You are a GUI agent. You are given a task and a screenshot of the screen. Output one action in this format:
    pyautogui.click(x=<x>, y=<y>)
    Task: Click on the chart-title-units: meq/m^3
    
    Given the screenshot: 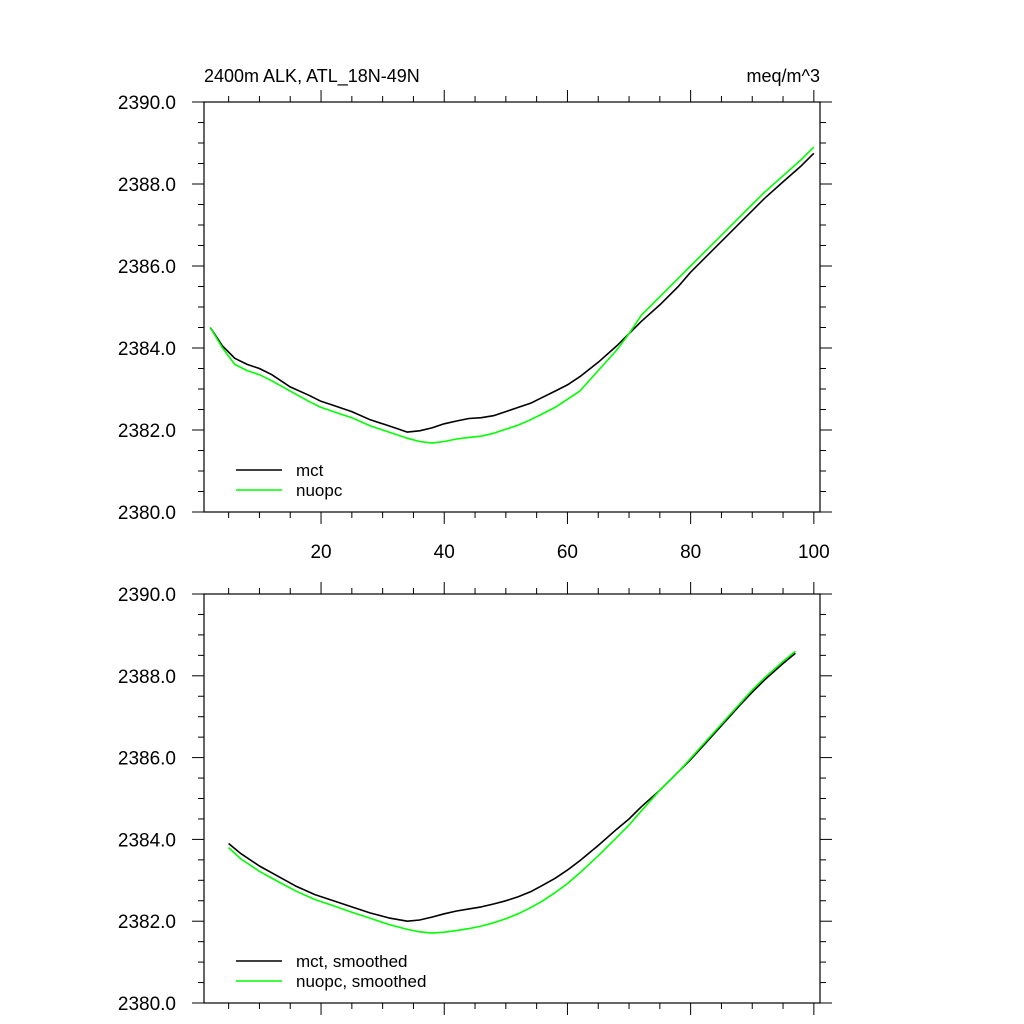 What is the action you would take?
    pyautogui.click(x=783, y=76)
    